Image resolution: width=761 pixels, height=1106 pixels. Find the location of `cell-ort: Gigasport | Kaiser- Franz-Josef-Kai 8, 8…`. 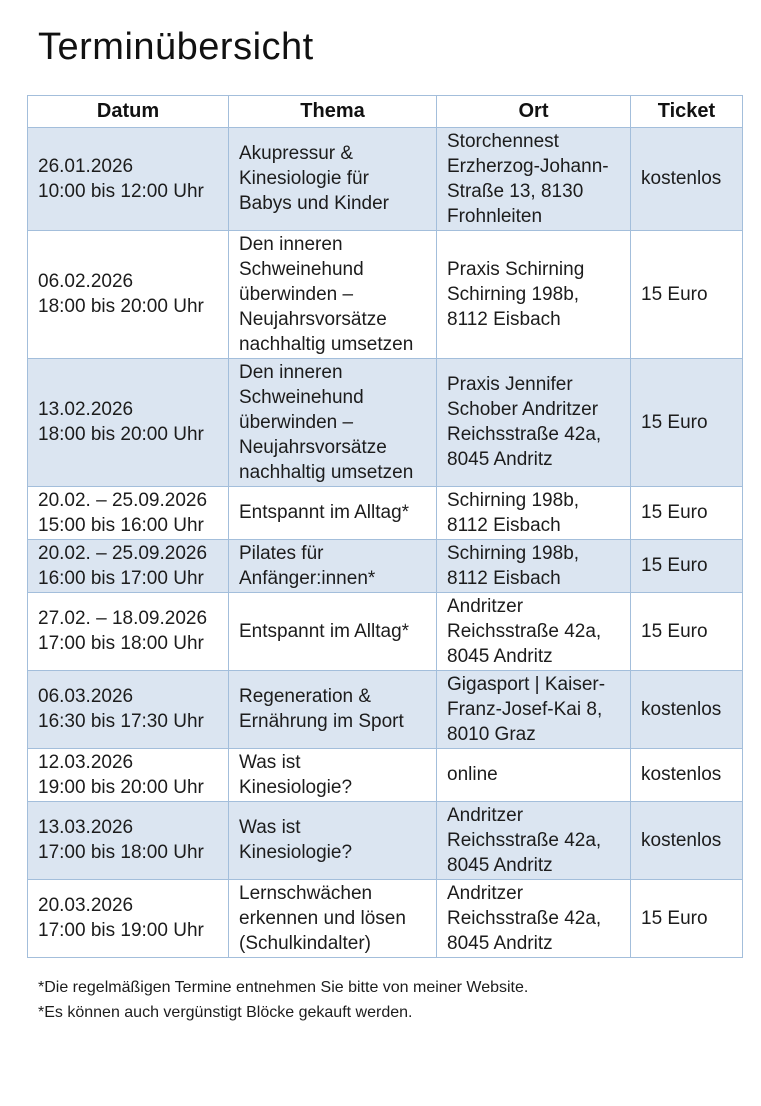

cell-ort: Gigasport | Kaiser- Franz-Josef-Kai 8, 8… is located at coordinates (533, 709).